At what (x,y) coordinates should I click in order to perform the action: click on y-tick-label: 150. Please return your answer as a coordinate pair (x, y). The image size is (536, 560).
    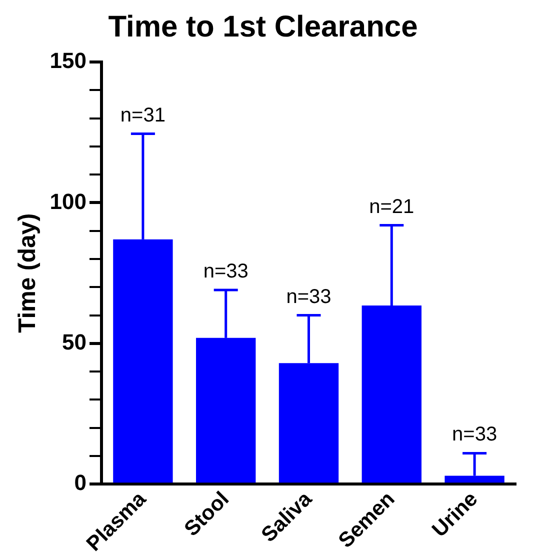
    Looking at the image, I should click on (68, 61).